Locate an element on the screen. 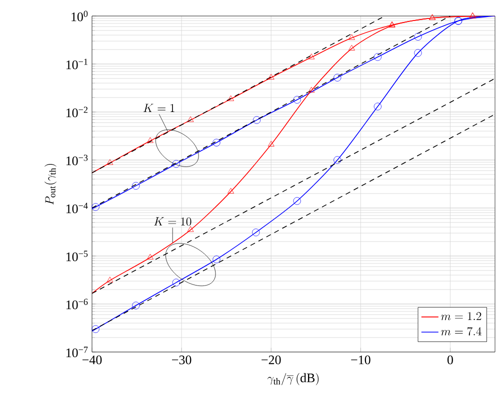 Image resolution: width=498 pixels, height=417 pixels. x-axis-title: $\gamma_{\mathrm{th}}/\overline{\gamma}\,(\mathrm{dB})$ is located at coordinates (293, 379).